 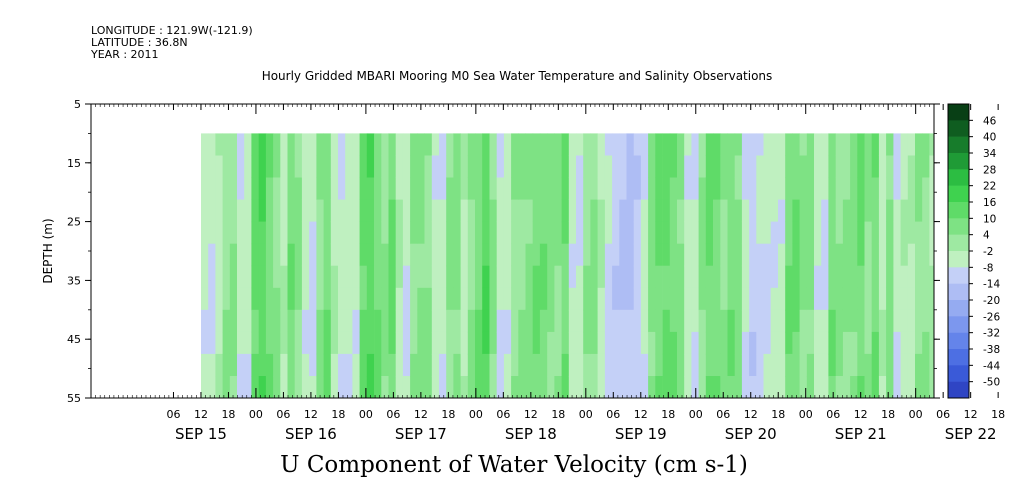 What do you see at coordinates (641, 434) in the screenshot?
I see `x-date-label: SEP 19` at bounding box center [641, 434].